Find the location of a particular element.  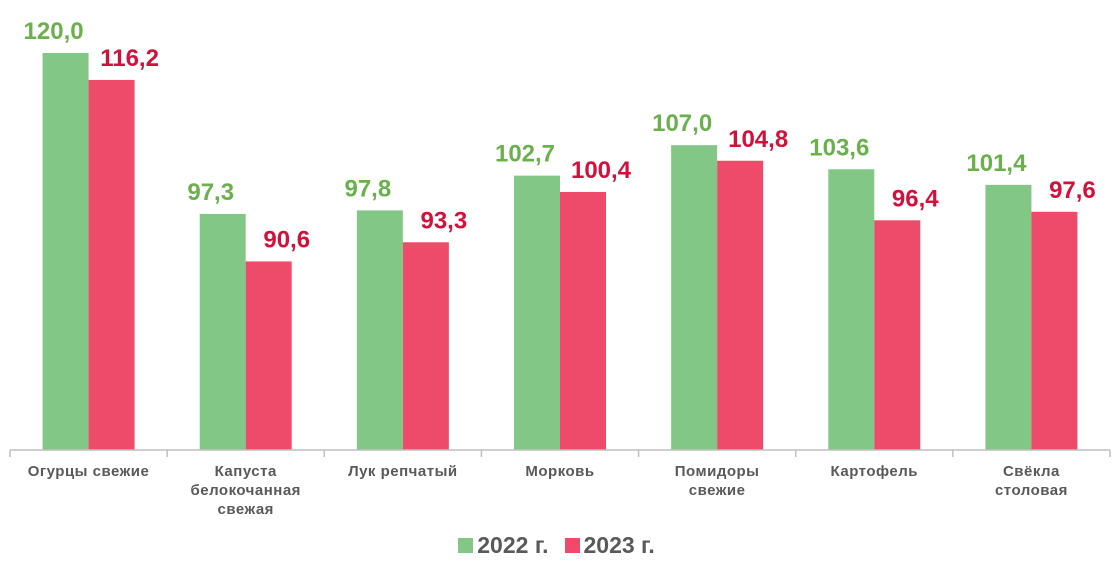

legend: 2022 г. 2023 г. is located at coordinates (556, 545).